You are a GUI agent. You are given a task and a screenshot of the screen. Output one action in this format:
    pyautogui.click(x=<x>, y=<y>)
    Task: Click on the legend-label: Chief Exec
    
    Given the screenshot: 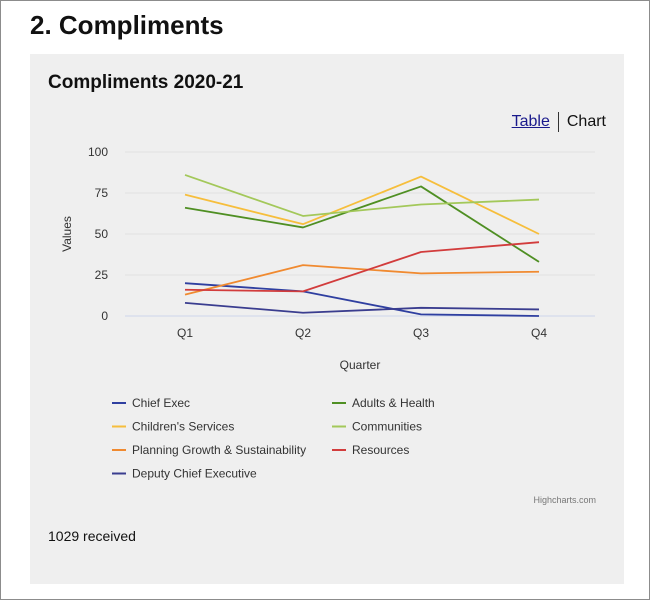 What is the action you would take?
    pyautogui.click(x=161, y=403)
    